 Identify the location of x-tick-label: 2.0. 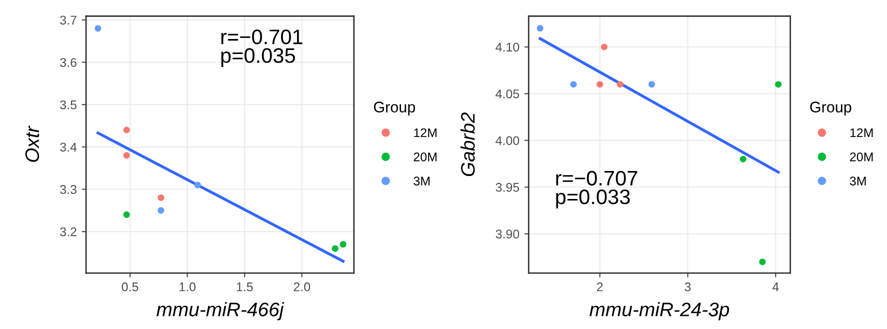
(302, 287).